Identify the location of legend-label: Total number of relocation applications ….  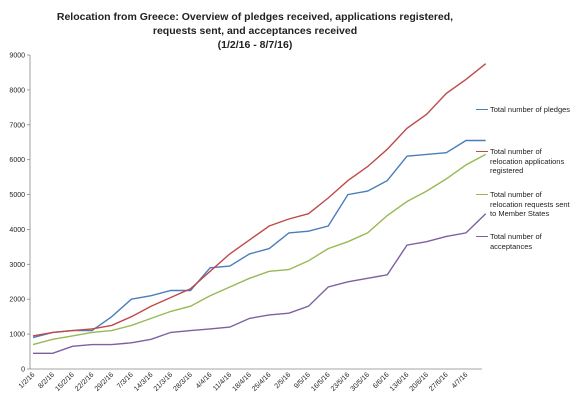
(527, 161).